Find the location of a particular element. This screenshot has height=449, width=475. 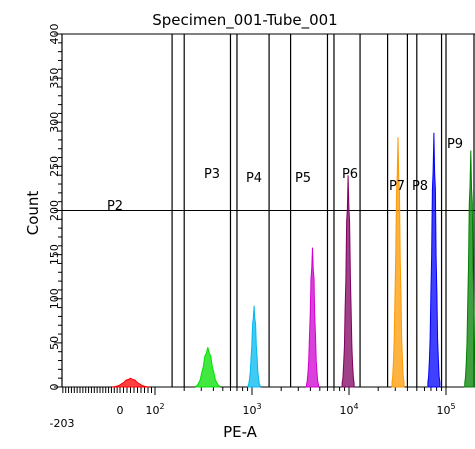

y-tick-label: 100 is located at coordinates (54, 298).